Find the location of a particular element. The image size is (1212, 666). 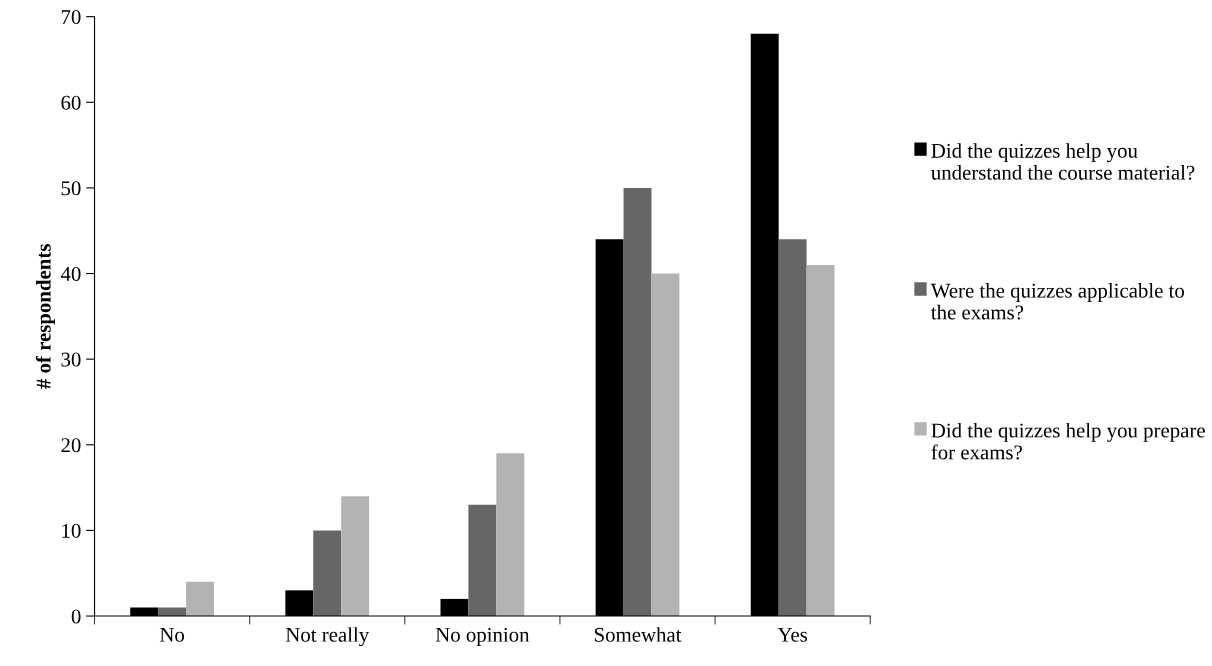

legend-label: Were the quizzes applicable to the exams? is located at coordinates (1057, 301).